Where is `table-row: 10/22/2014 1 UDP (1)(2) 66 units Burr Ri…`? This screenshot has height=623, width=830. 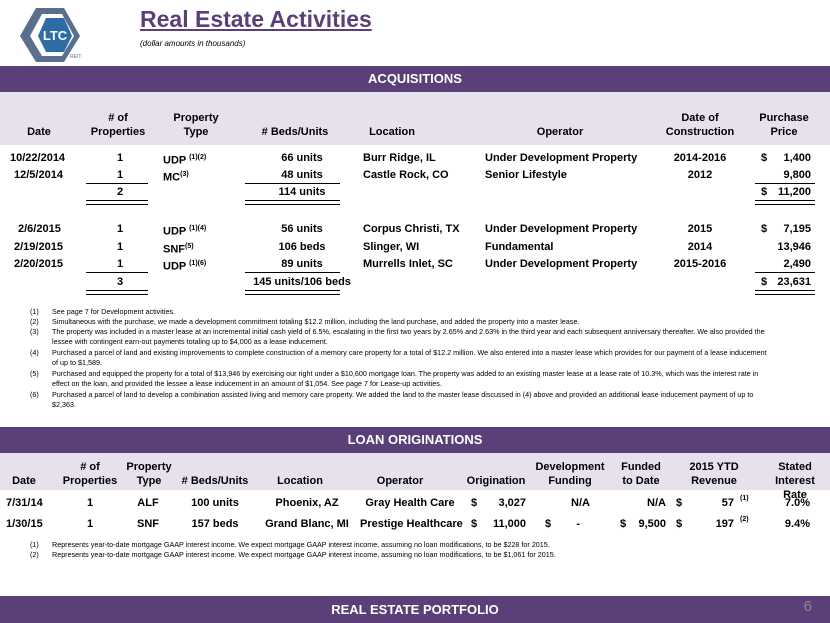
table-row: 10/22/2014 1 UDP (1)(2) 66 units Burr Ri… is located at coordinates (415, 159).